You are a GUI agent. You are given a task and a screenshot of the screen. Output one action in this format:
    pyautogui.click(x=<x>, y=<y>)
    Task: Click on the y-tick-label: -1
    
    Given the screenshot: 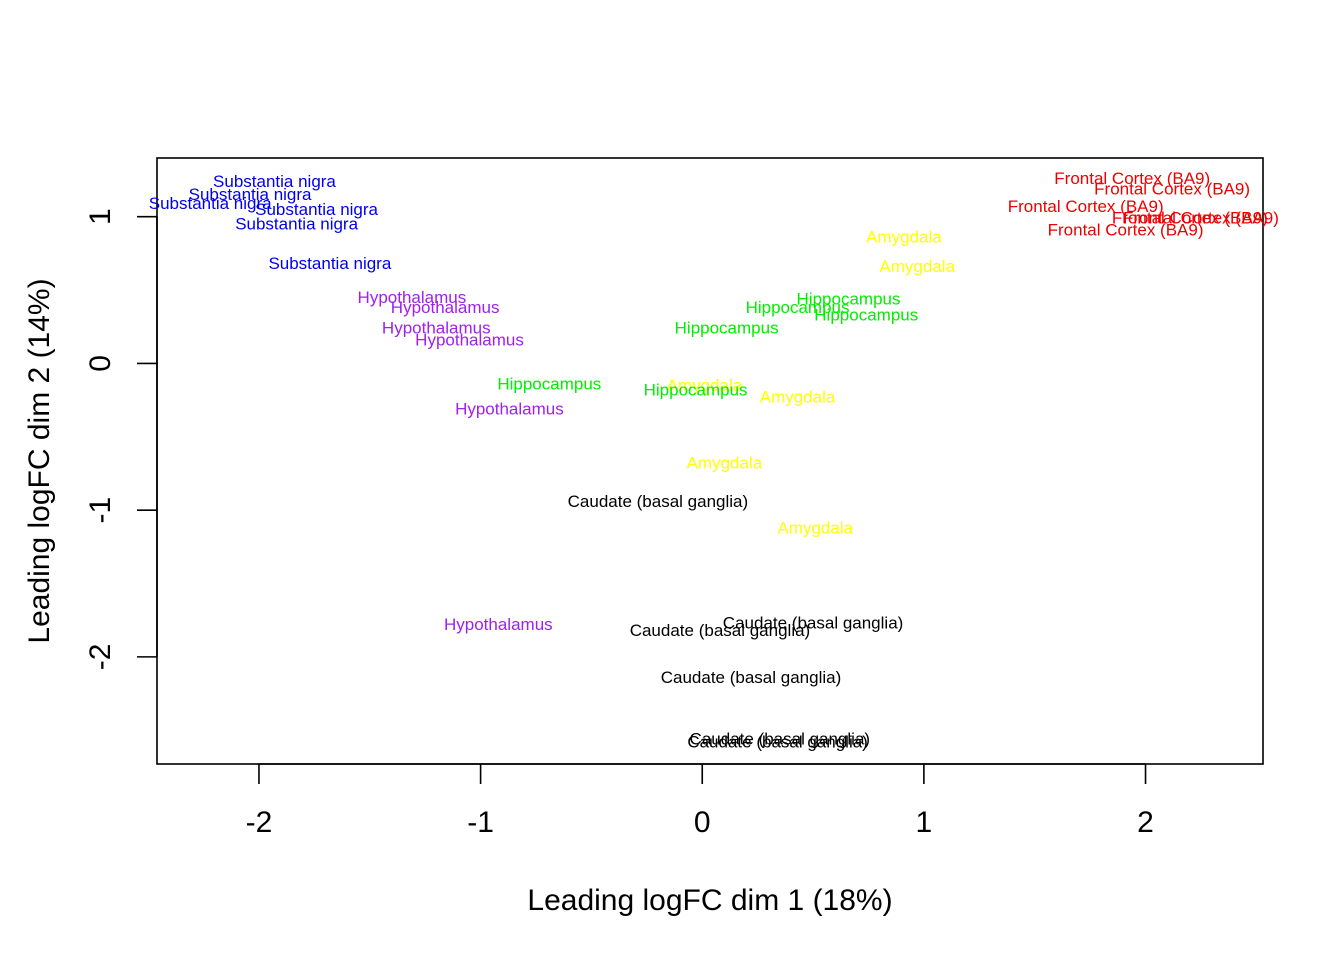 What is the action you would take?
    pyautogui.click(x=100, y=510)
    